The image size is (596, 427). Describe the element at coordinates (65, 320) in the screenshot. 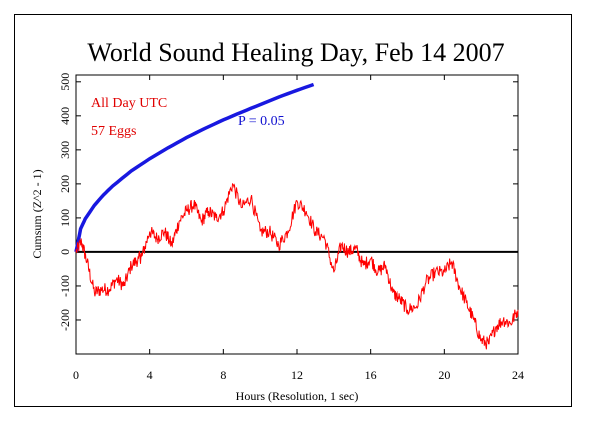

I see `y-tick-label: -200` at that location.